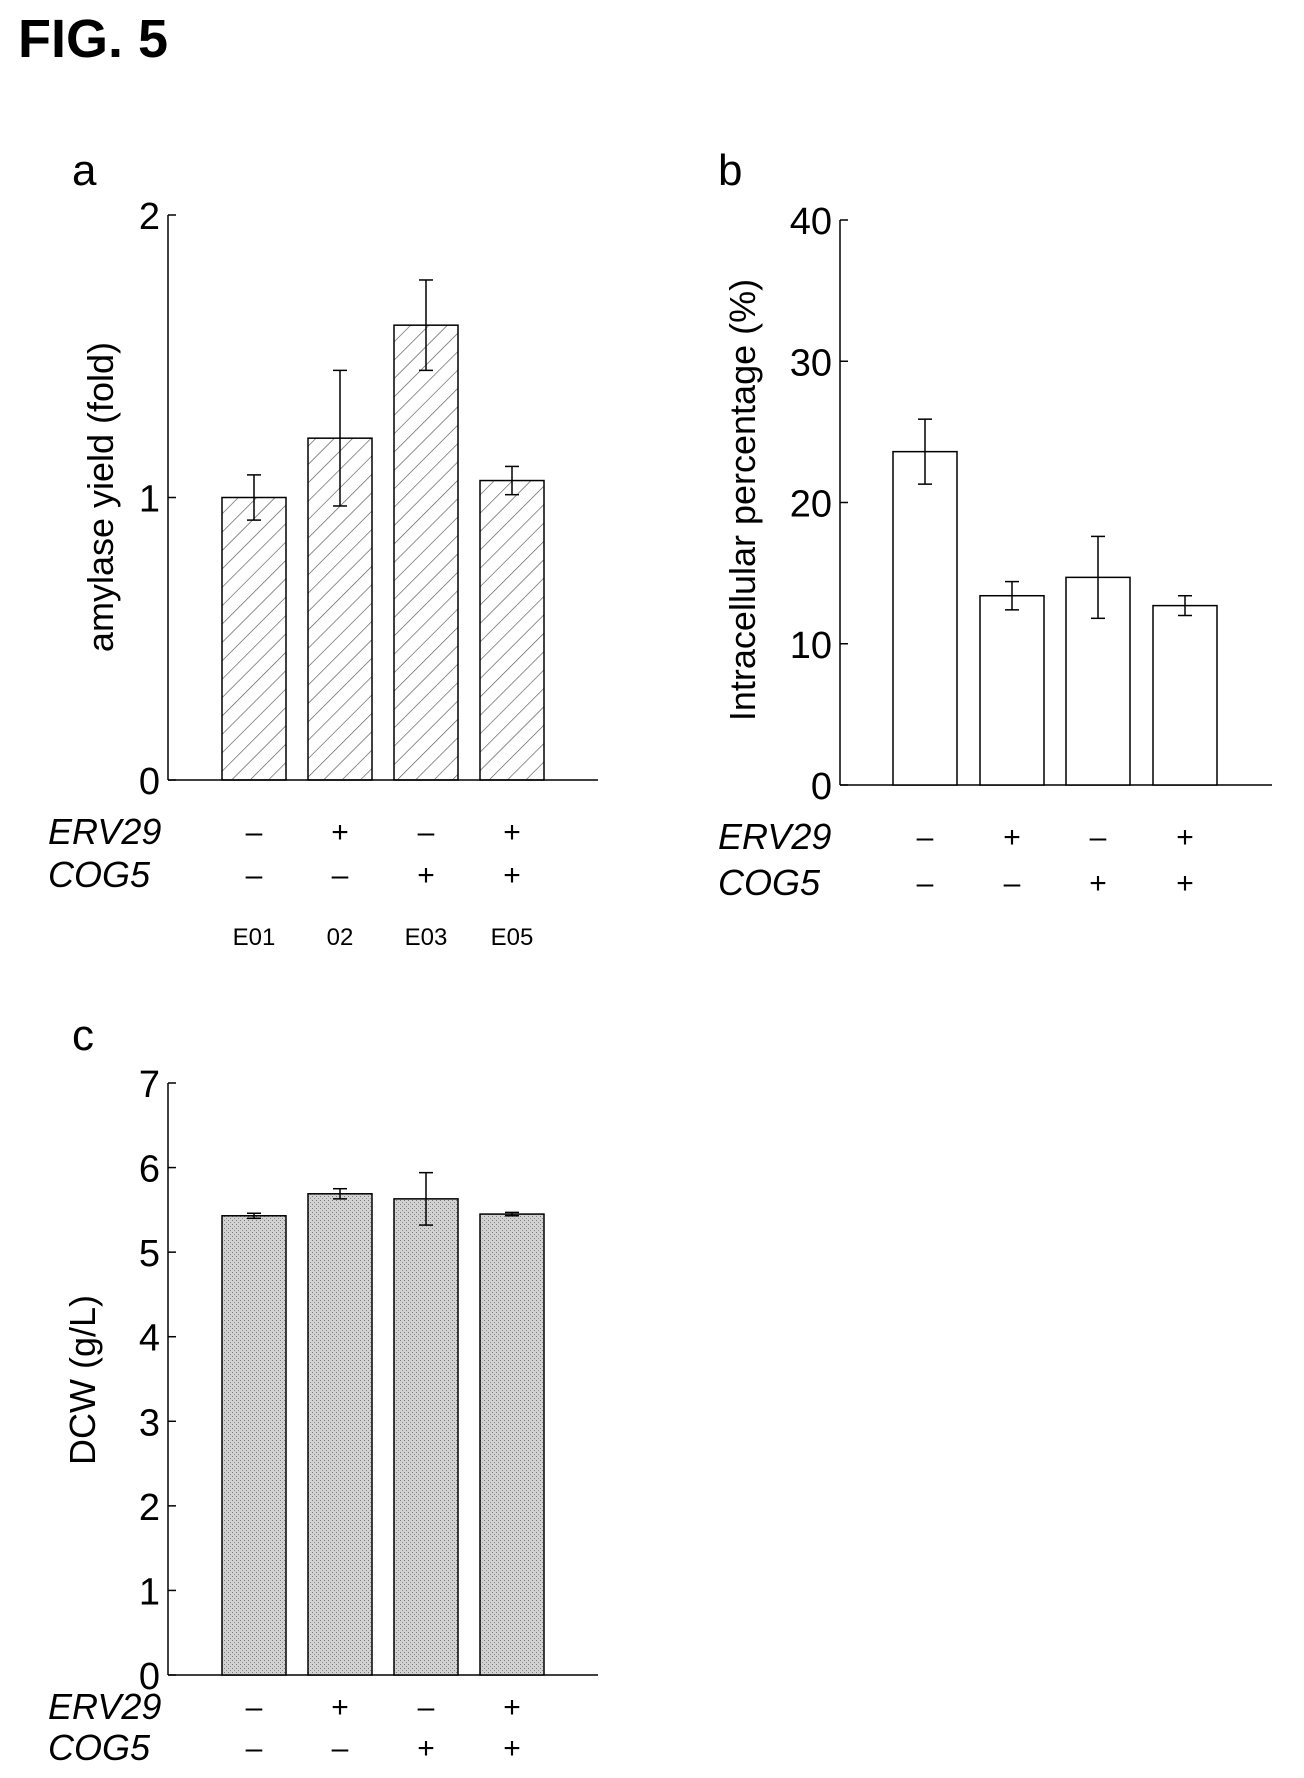  Describe the element at coordinates (100, 497) in the screenshot. I see `panel-a-y-axis-label: amylase yield (fold)` at that location.